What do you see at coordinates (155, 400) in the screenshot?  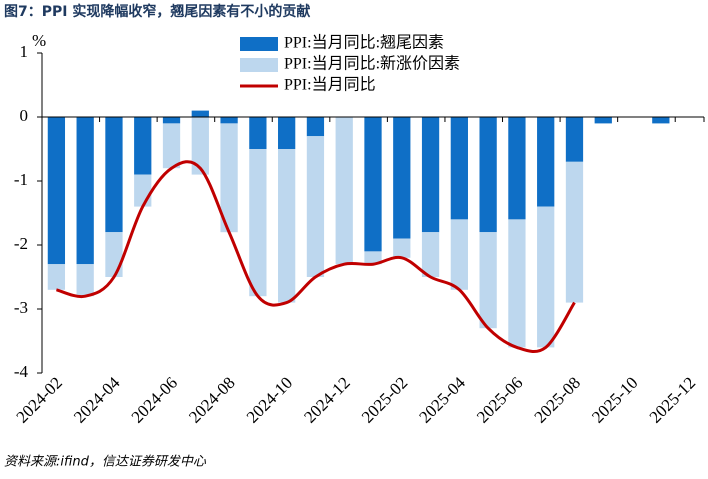 I see `x-tick-label: 2024-06` at bounding box center [155, 400].